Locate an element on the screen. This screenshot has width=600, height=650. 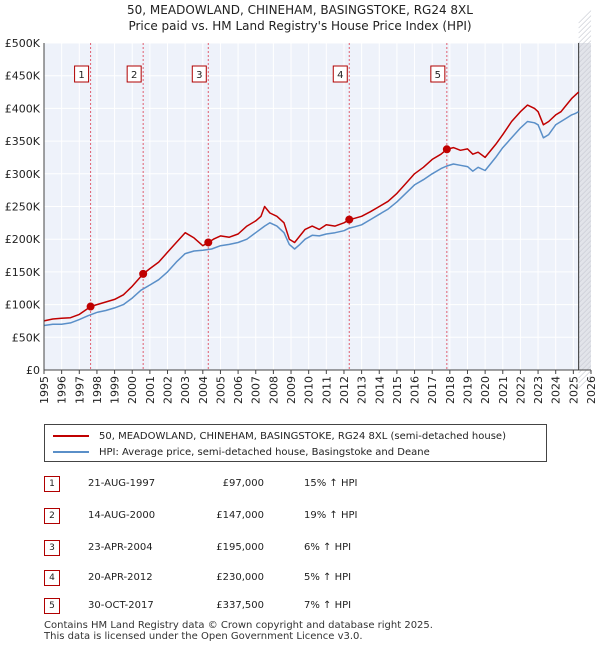
sale-row: 2 14-AUG-2000 £147,000 19% ↑ HPI is located at coordinates (254, 516).